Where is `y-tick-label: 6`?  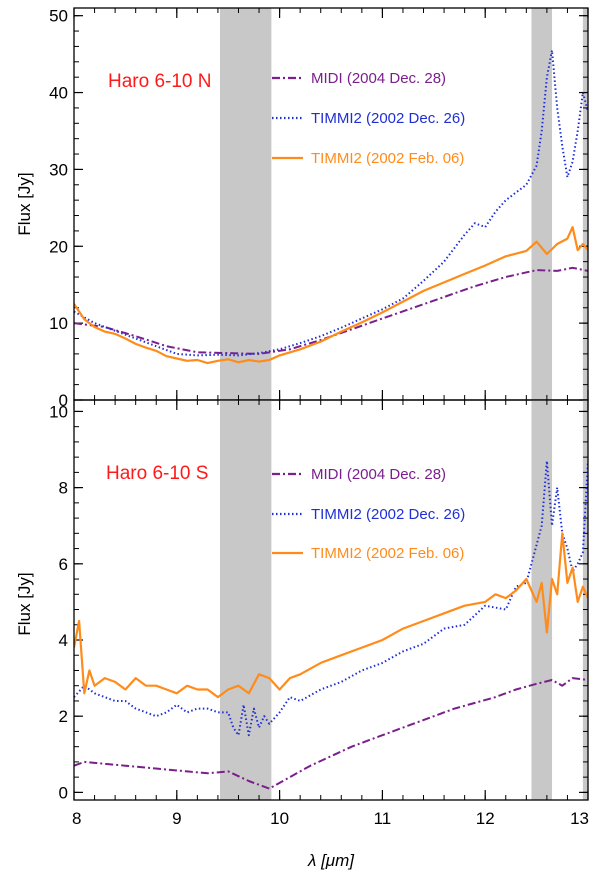 y-tick-label: 6 is located at coordinates (63, 564).